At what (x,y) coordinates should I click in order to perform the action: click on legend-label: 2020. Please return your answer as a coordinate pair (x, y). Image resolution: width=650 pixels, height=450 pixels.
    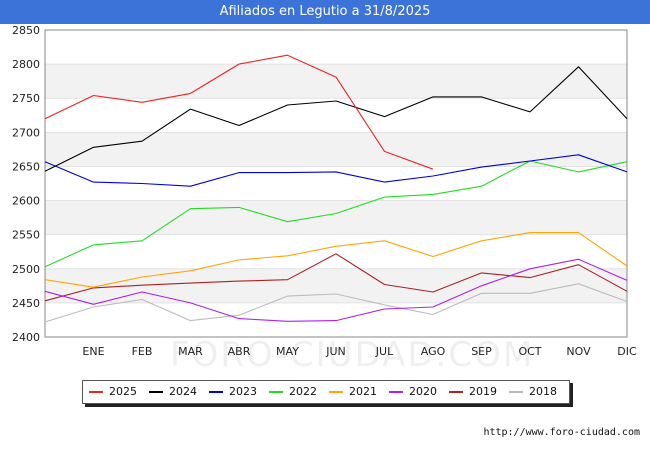
    Looking at the image, I should click on (423, 391).